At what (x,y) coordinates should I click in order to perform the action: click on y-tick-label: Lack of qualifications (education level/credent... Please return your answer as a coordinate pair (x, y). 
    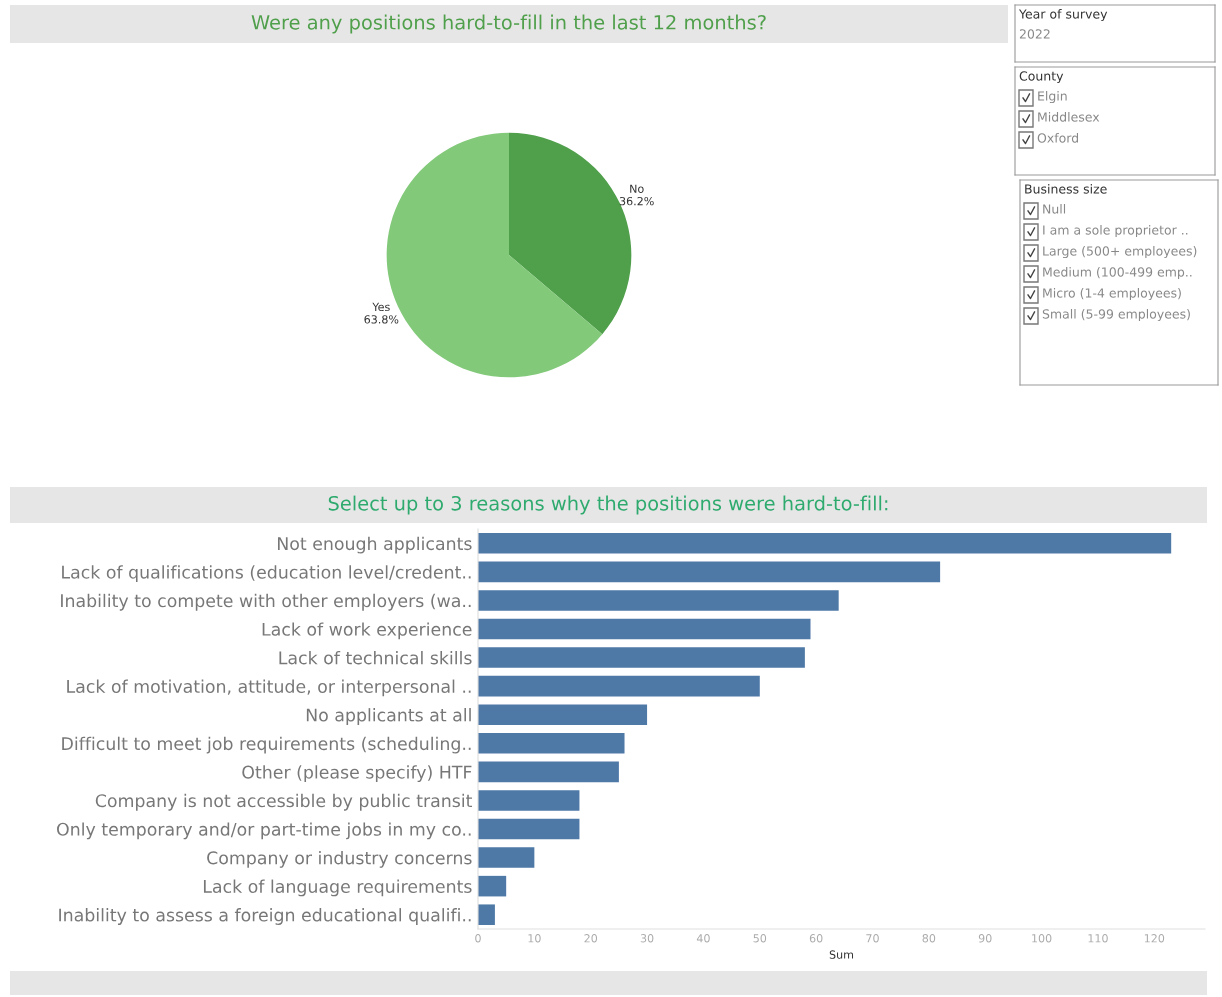
    Looking at the image, I should click on (266, 574).